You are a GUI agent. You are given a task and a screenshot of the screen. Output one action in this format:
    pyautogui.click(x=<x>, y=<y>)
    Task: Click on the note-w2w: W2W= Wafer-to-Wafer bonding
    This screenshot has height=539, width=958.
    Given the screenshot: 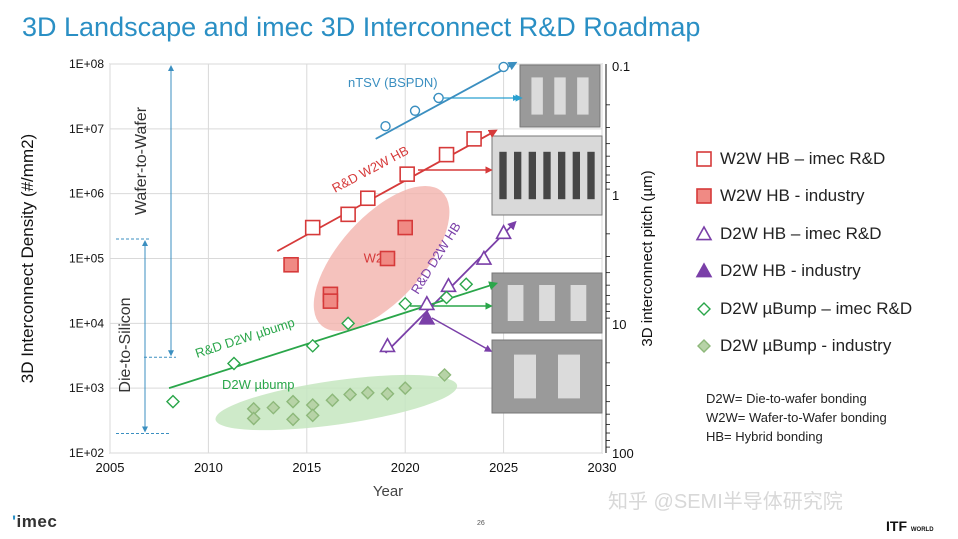 What is the action you would take?
    pyautogui.click(x=796, y=417)
    